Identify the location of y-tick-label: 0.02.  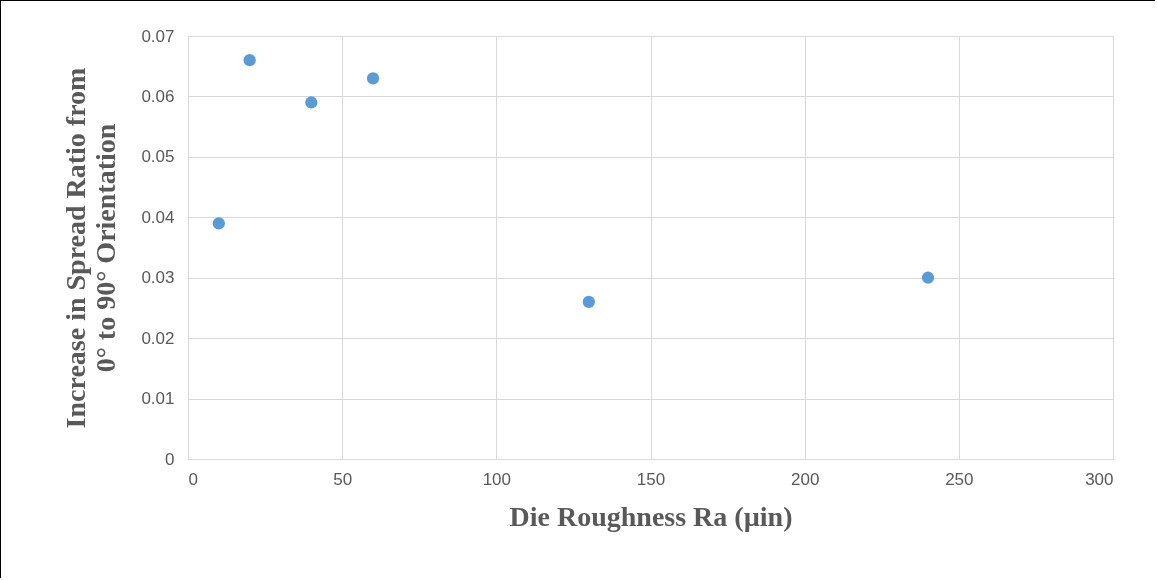
(158, 338).